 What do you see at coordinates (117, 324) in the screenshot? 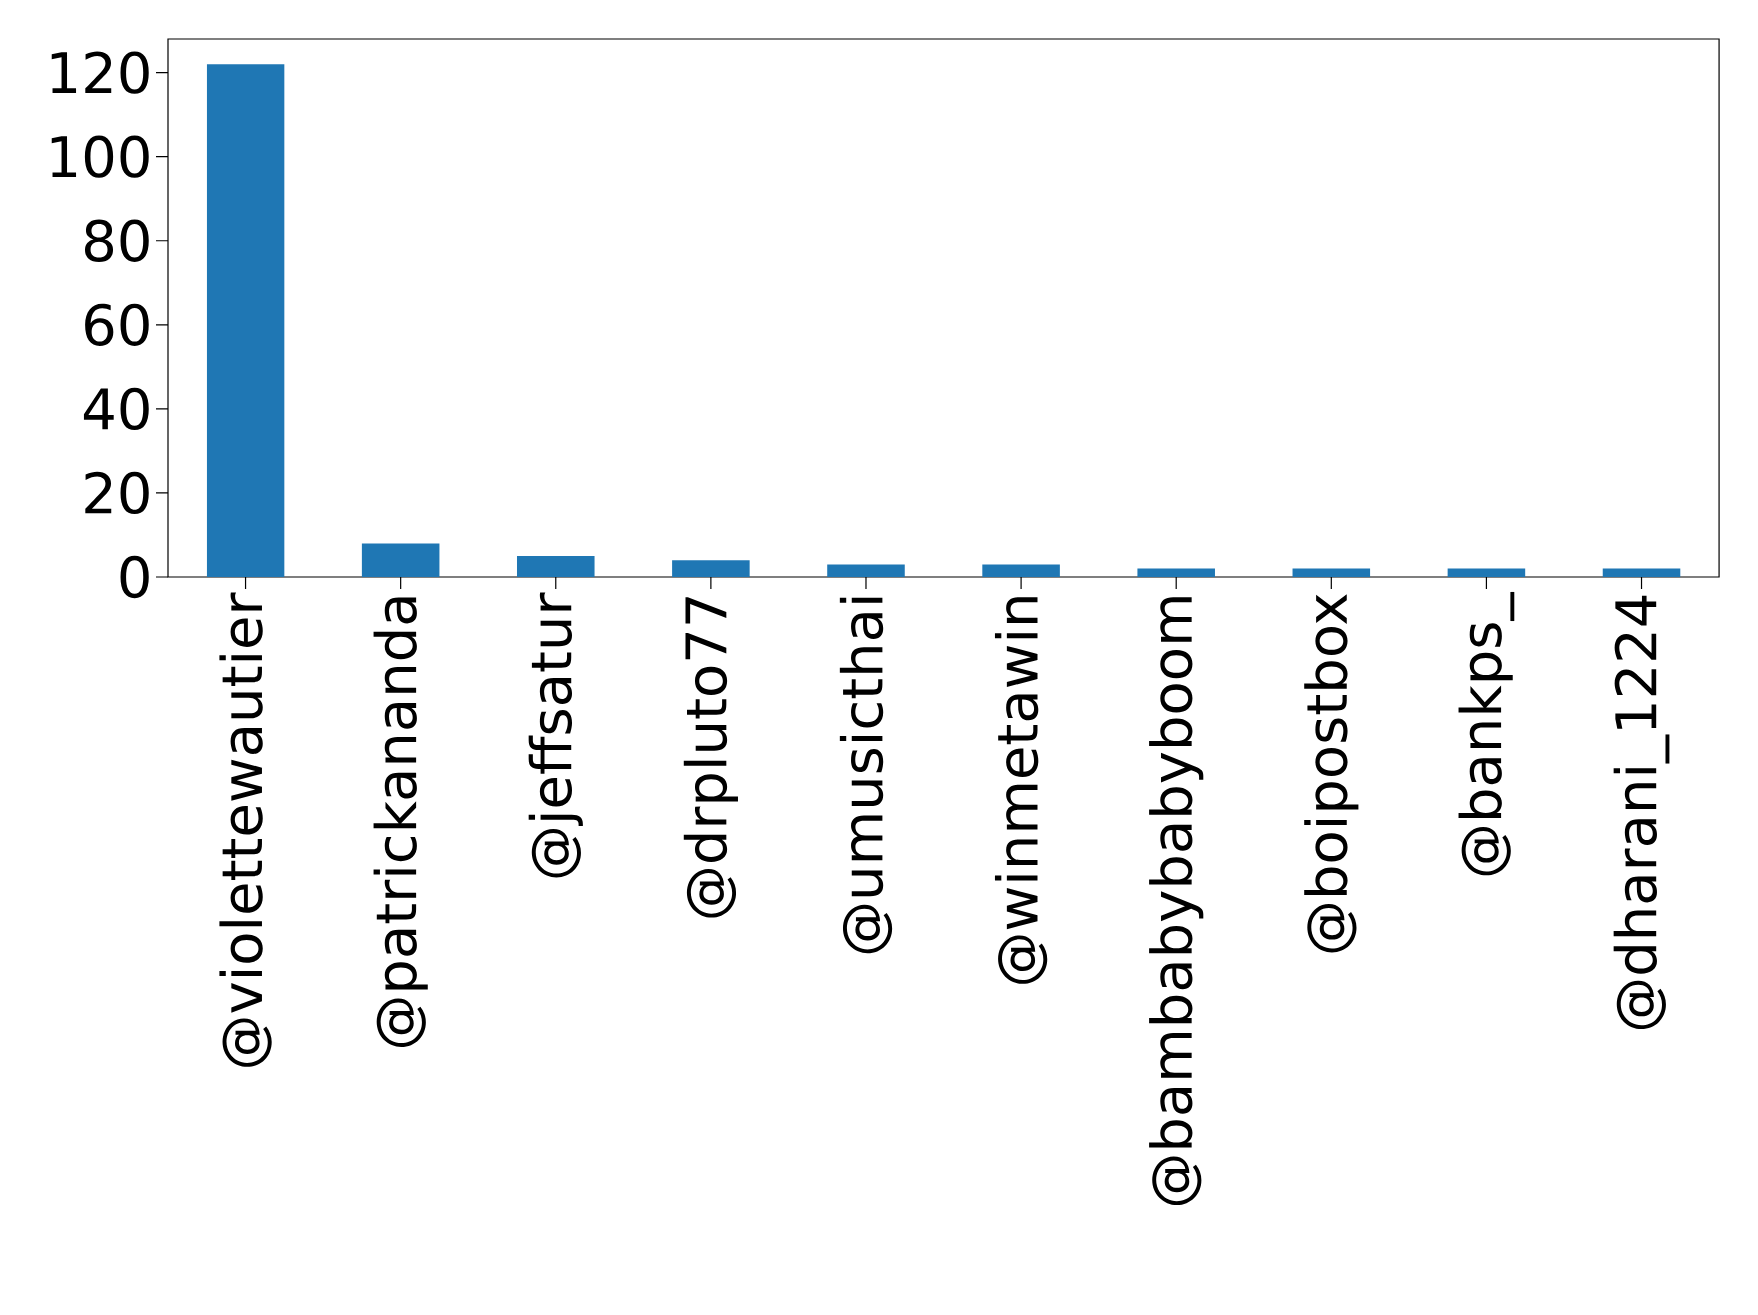
I see `y-tick-label: 60` at bounding box center [117, 324].